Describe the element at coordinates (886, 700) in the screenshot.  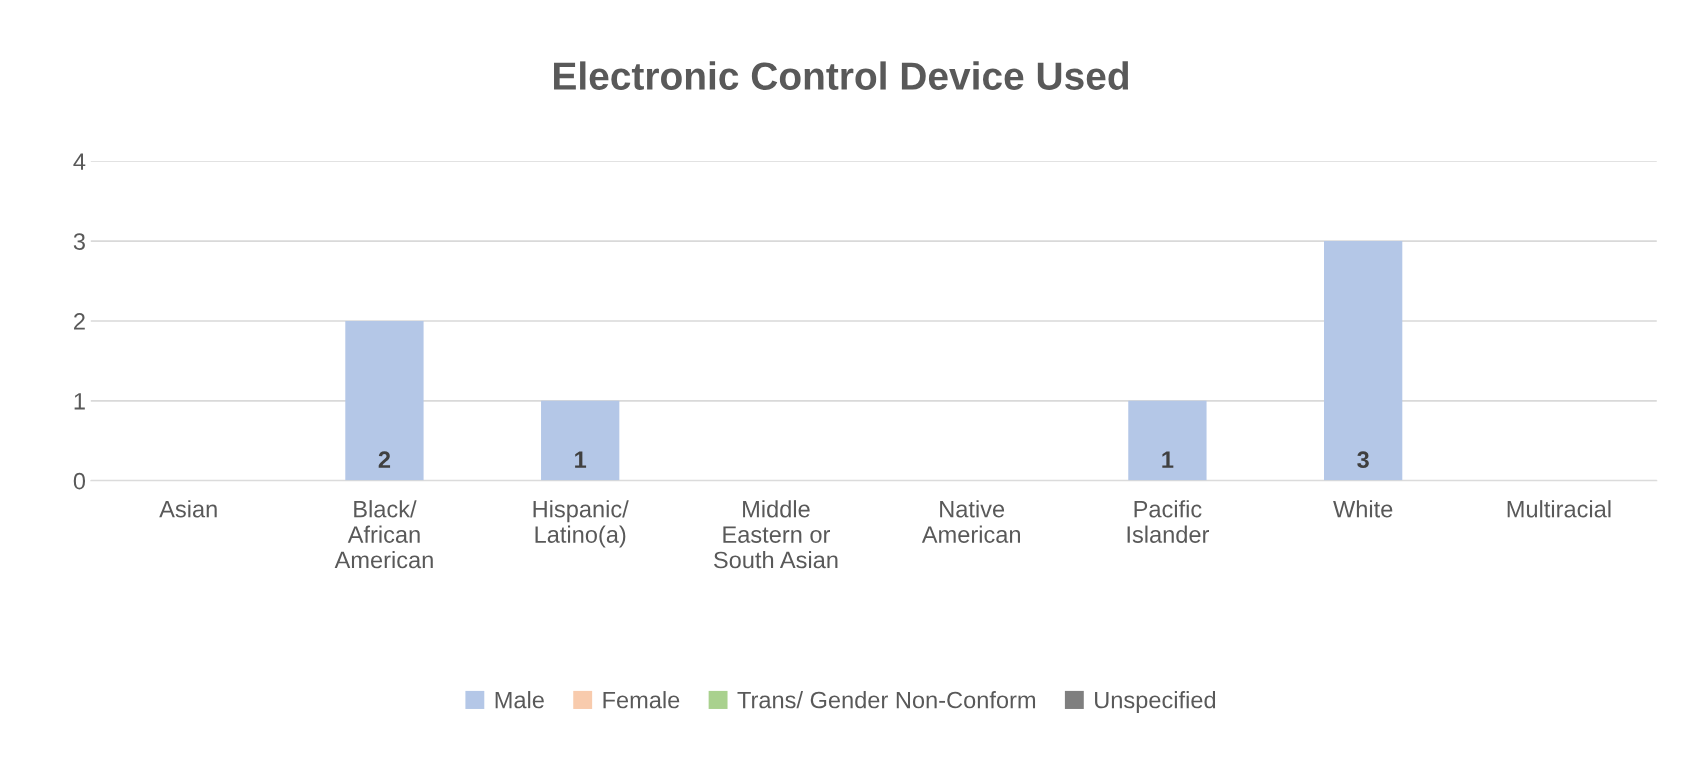
I see `legend-label: Trans/ Gender Non-Conform` at that location.